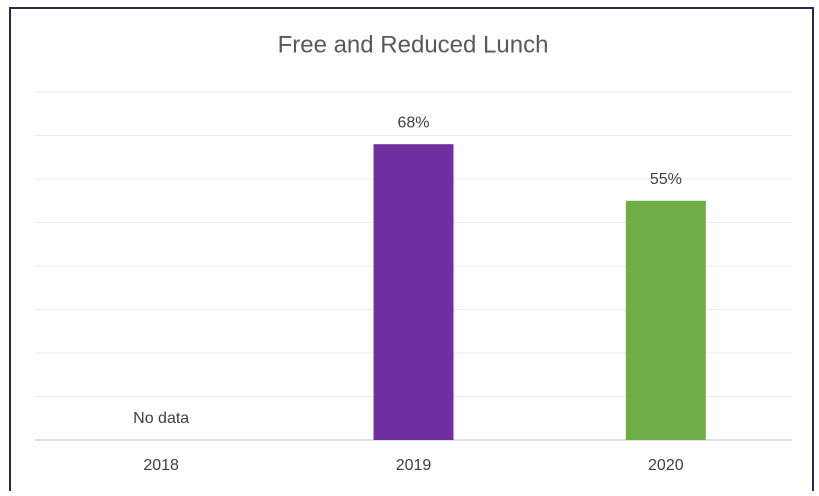  I want to click on x-tick-label: 2019, so click(414, 465).